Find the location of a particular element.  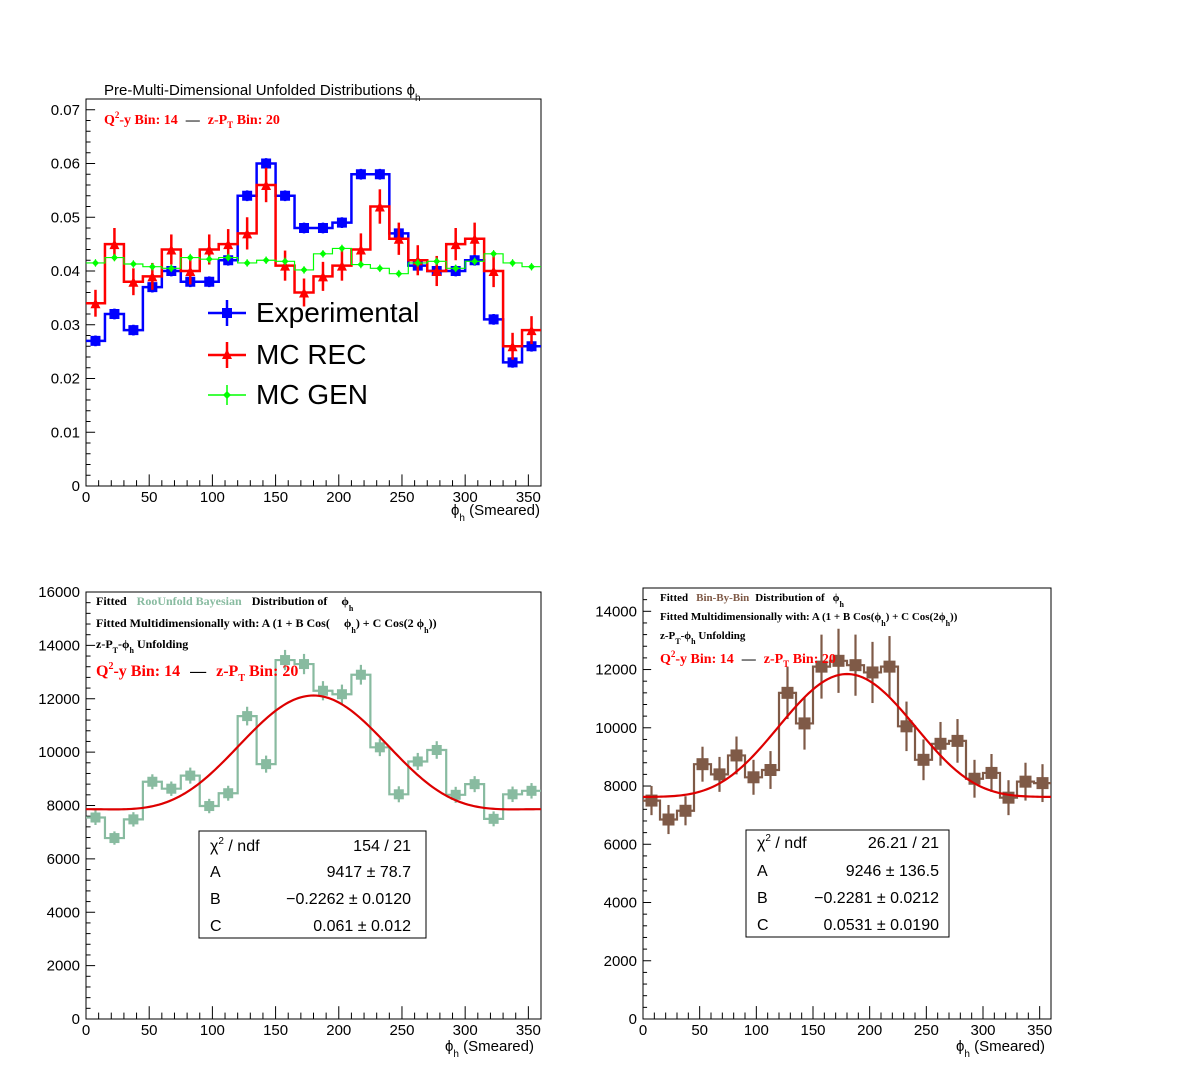

y-tick-label: 0.05 is located at coordinates (65, 217).